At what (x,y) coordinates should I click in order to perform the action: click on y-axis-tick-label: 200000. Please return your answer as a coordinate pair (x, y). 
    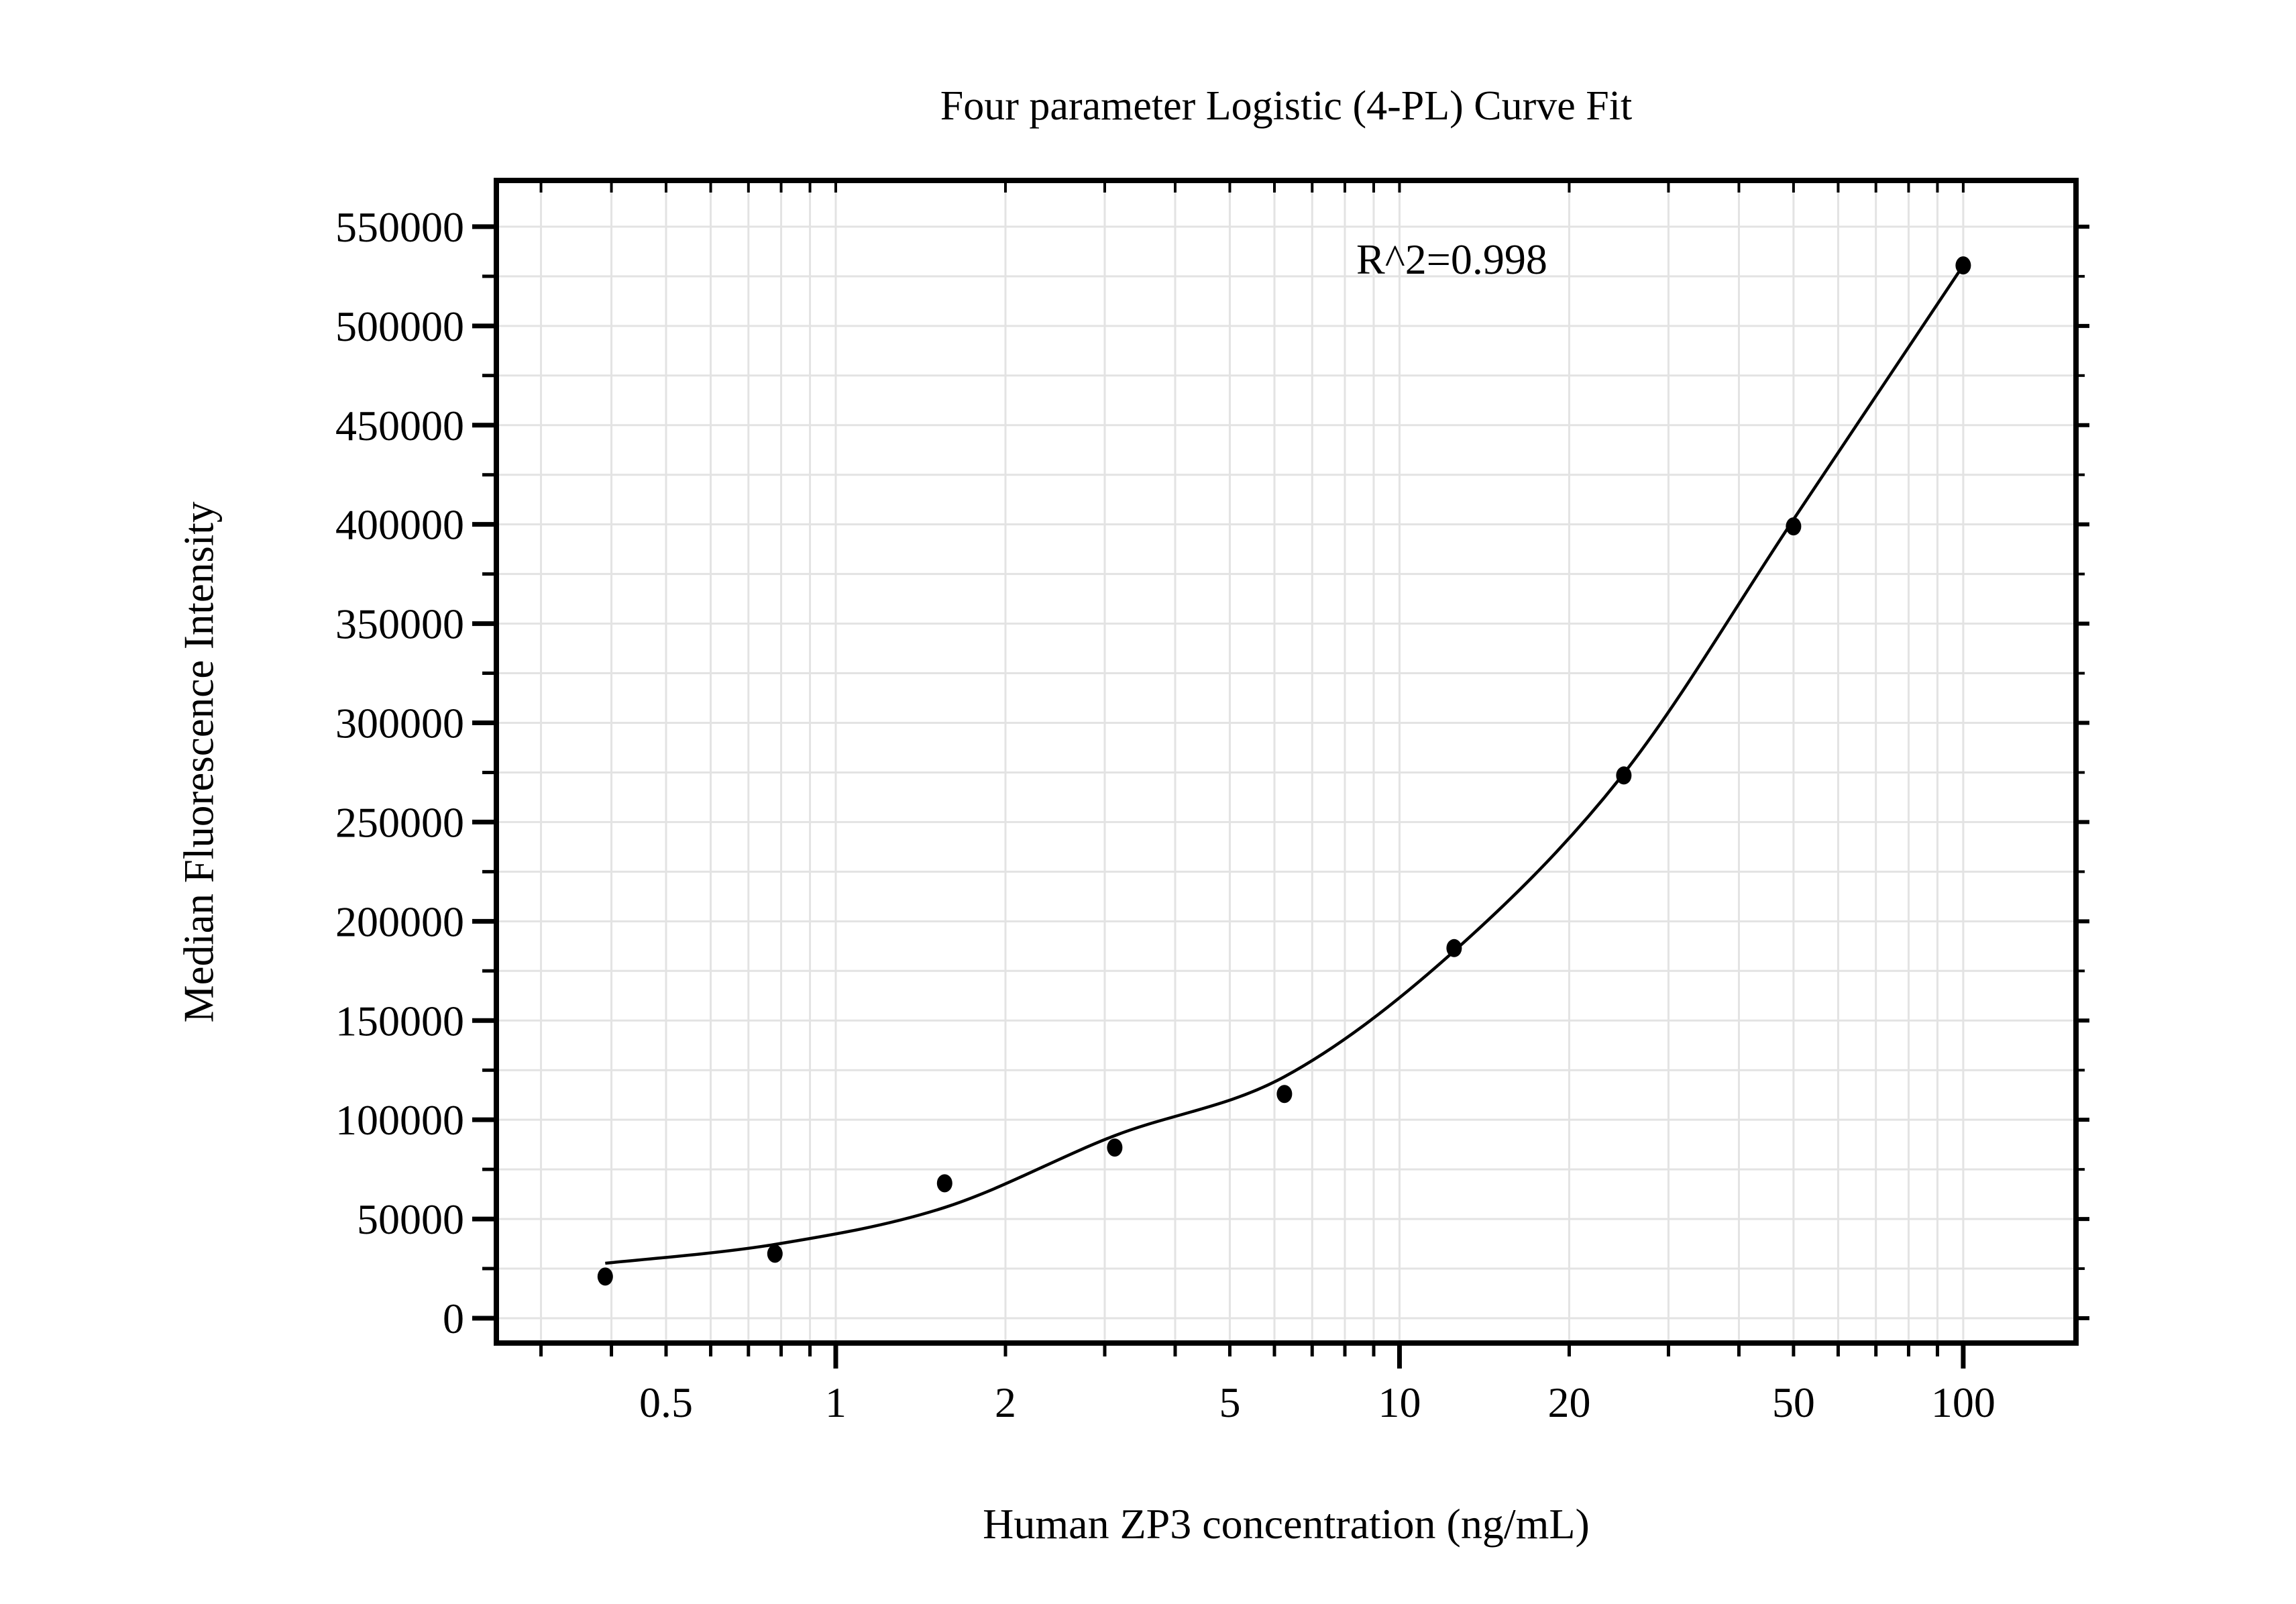
    Looking at the image, I should click on (400, 921).